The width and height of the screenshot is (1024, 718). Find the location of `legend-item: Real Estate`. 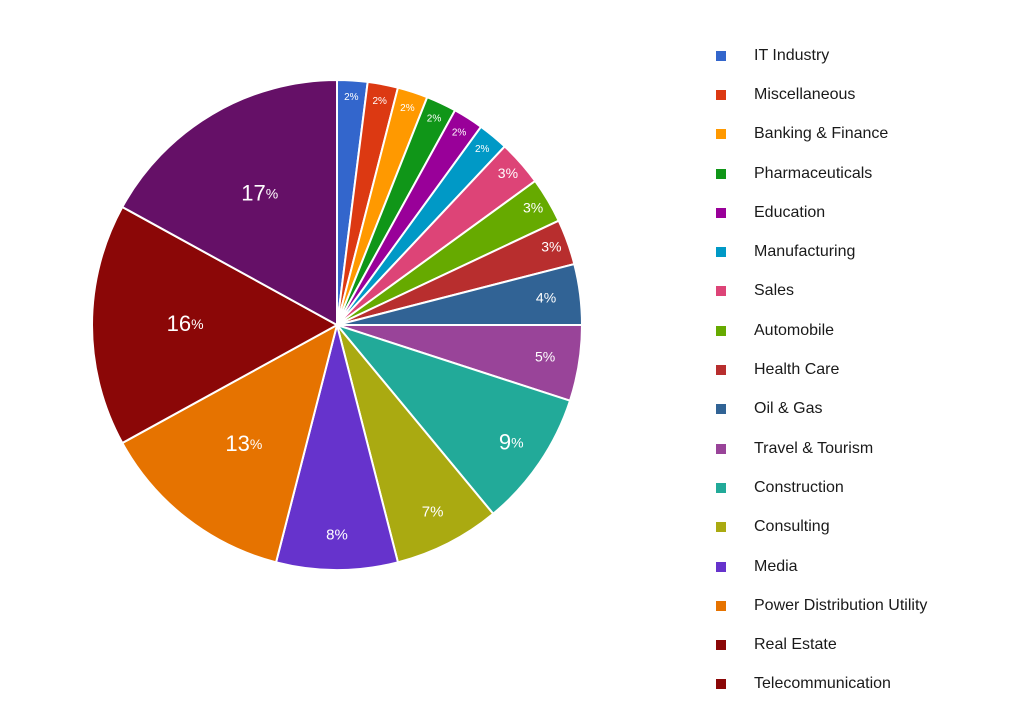

legend-item: Real Estate is located at coordinates (821, 644).